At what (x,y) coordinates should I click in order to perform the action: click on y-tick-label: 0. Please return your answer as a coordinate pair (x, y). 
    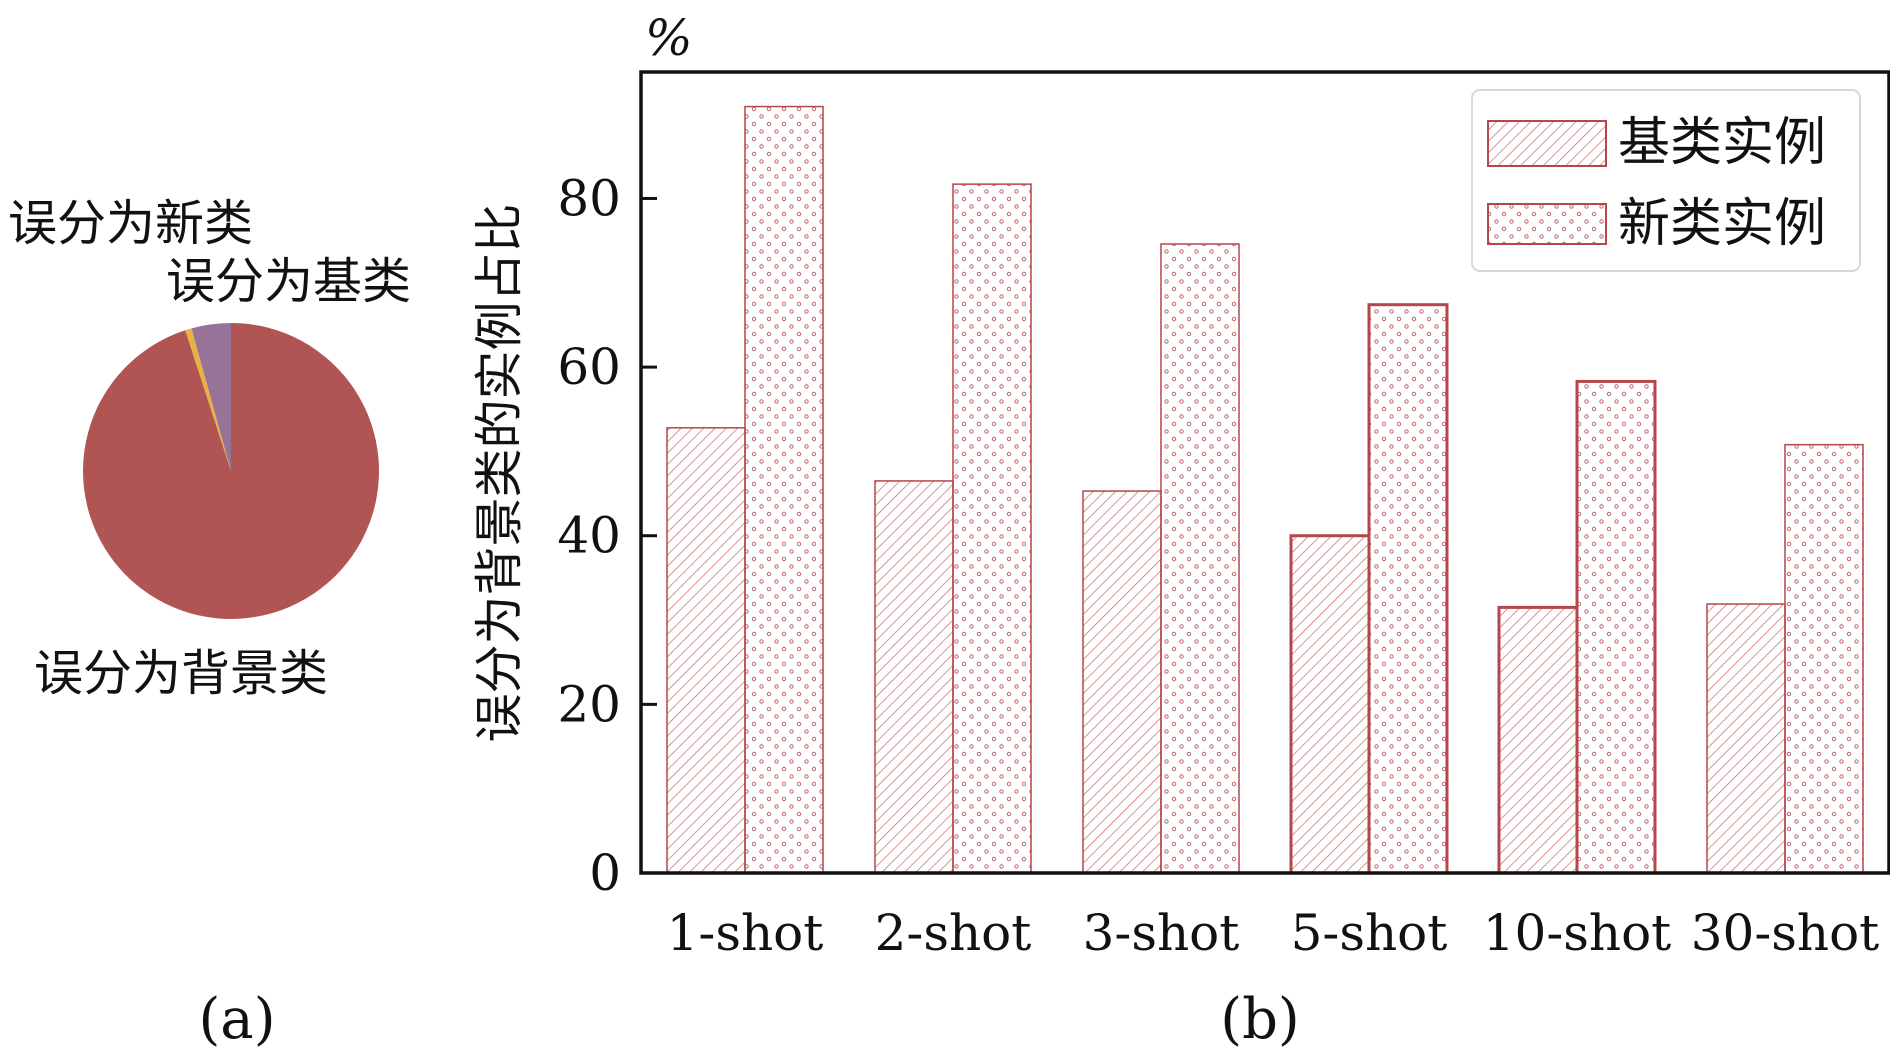
    Looking at the image, I should click on (605, 873).